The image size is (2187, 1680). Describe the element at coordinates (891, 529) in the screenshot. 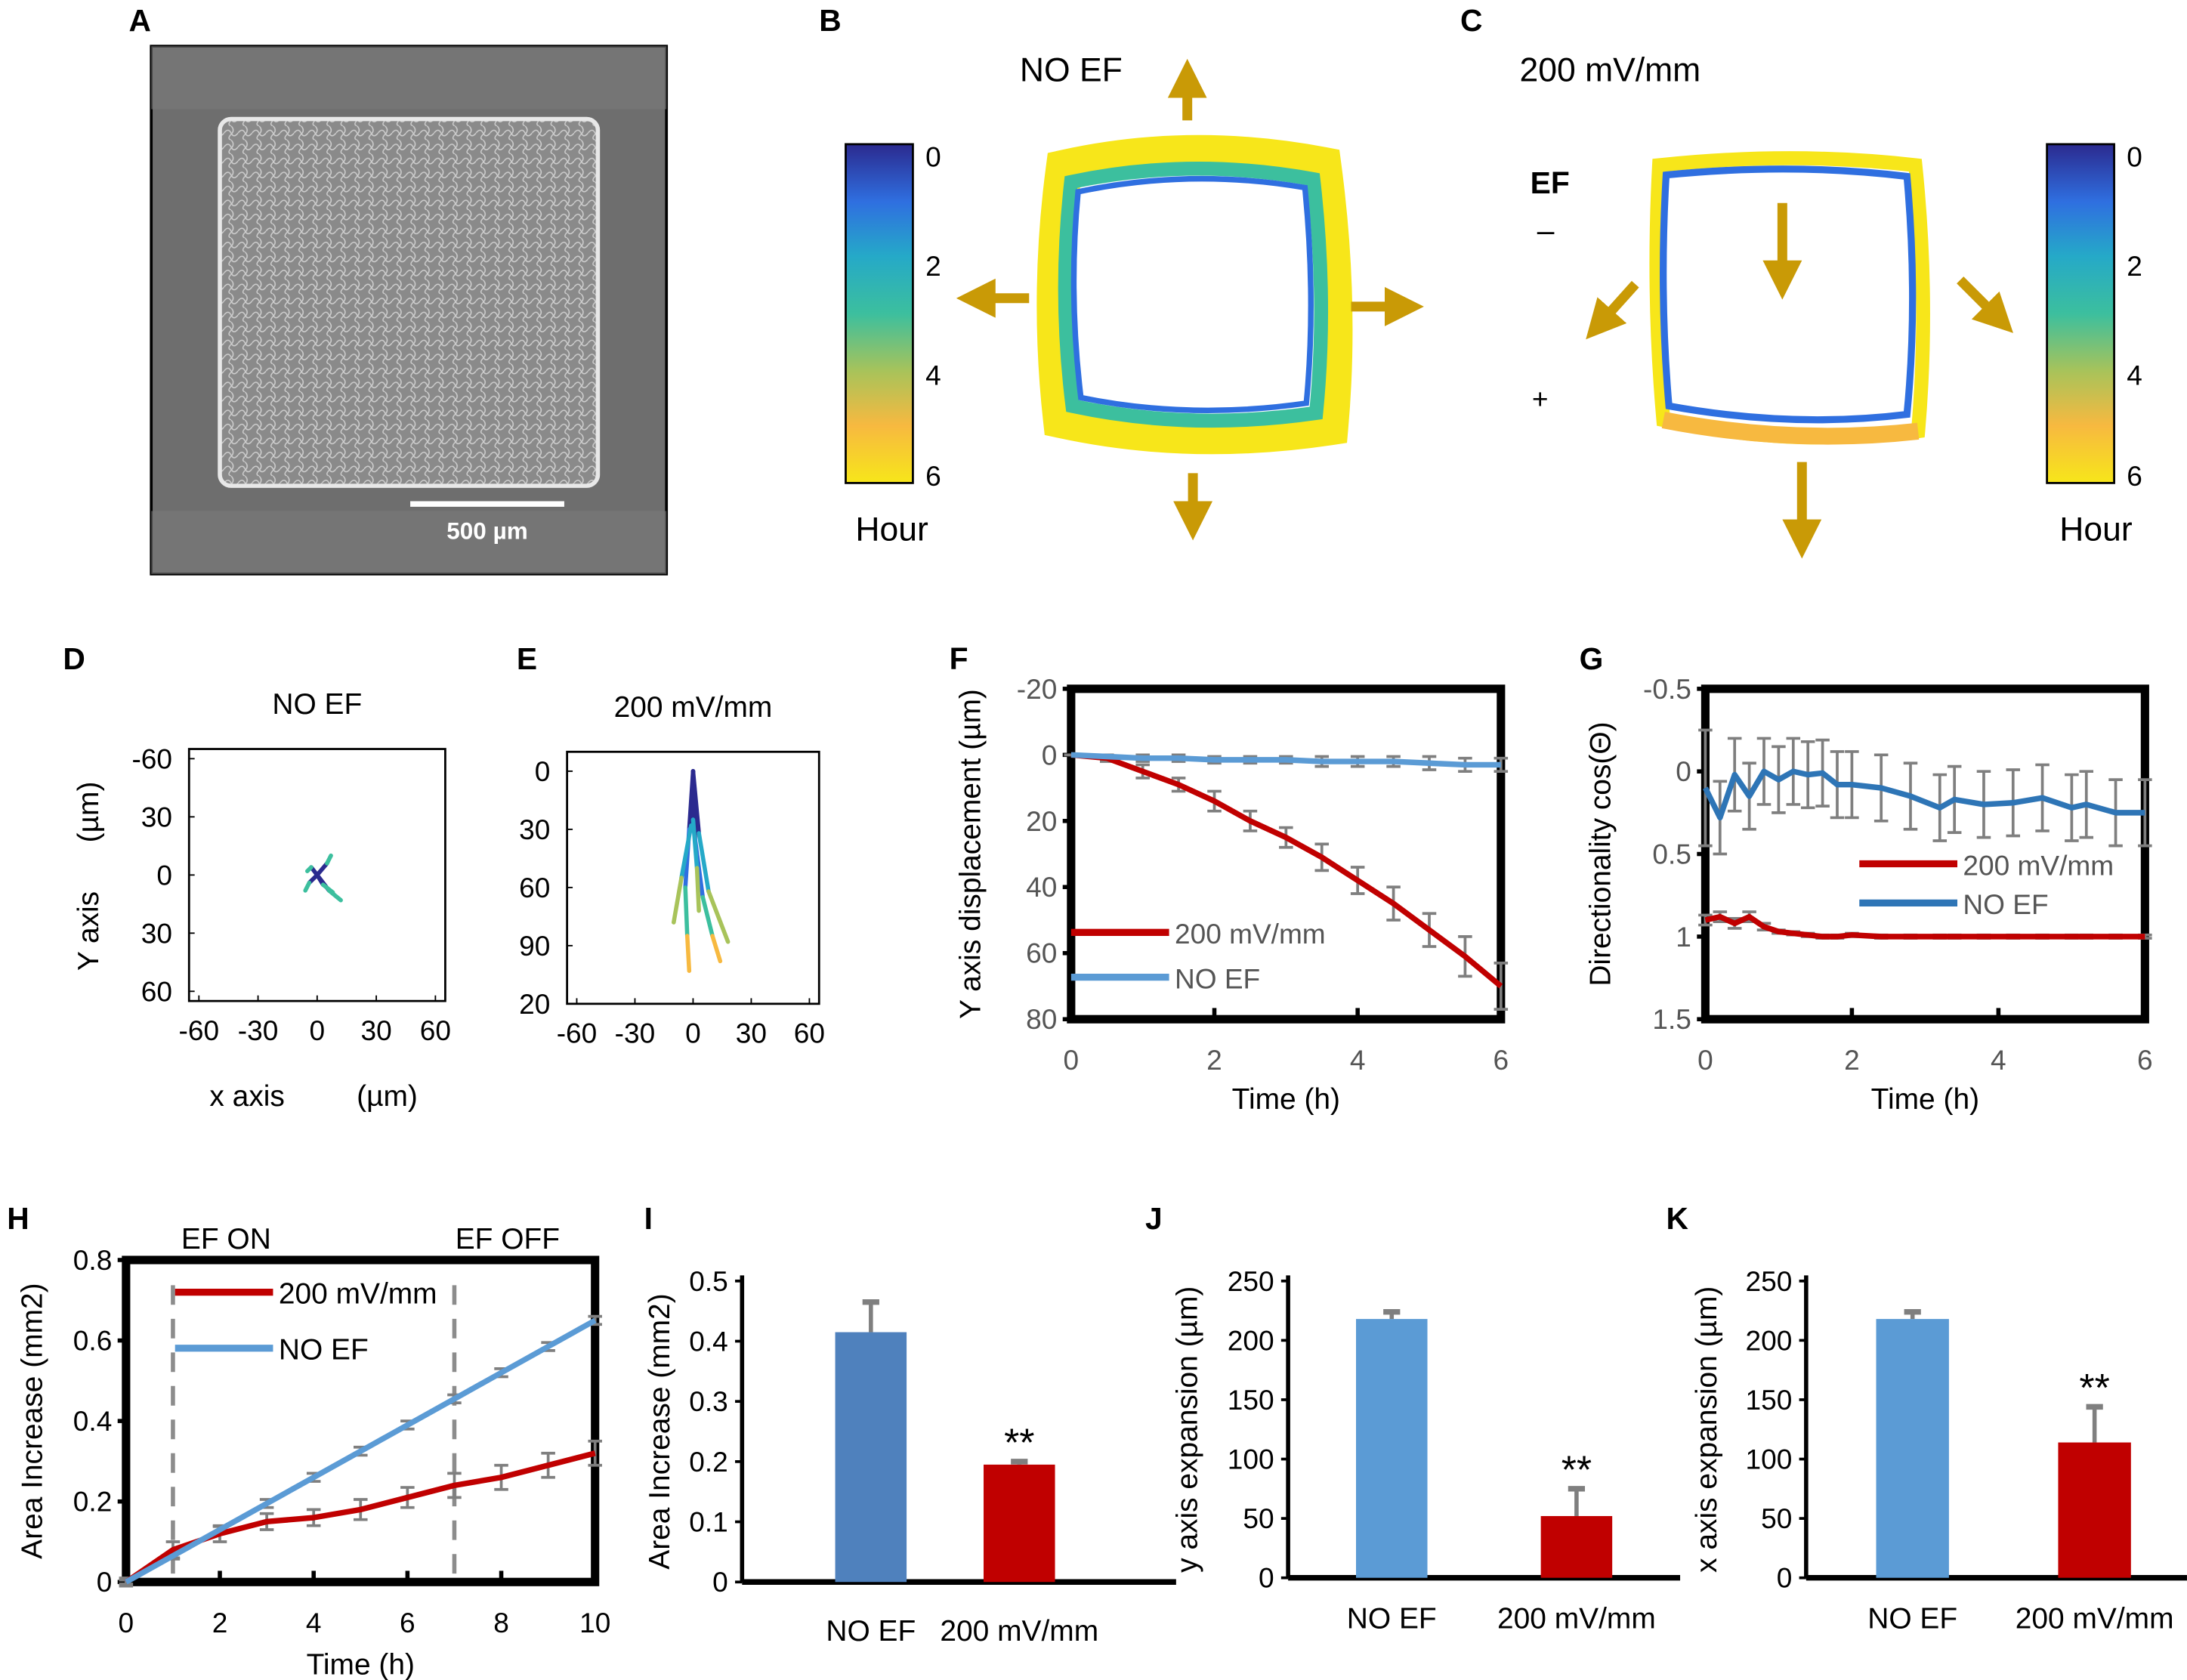

I see `colorbar-label: Hour` at that location.